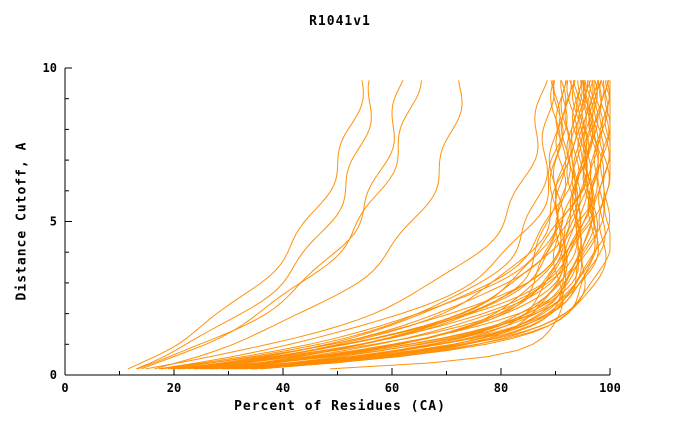  Describe the element at coordinates (340, 406) in the screenshot. I see `x-axis-label: Percent of Residues (CA)` at that location.